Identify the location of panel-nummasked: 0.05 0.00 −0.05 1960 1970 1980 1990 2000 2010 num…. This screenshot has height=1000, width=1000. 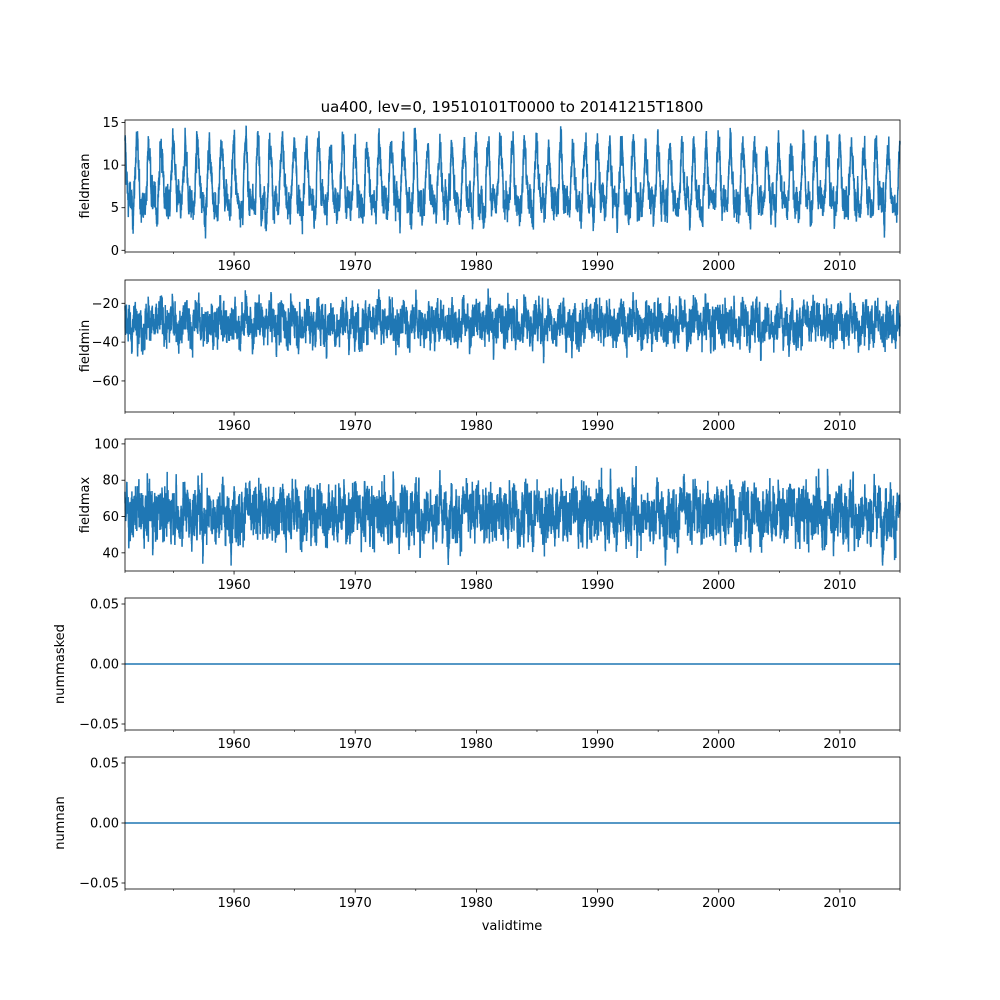
(477, 675).